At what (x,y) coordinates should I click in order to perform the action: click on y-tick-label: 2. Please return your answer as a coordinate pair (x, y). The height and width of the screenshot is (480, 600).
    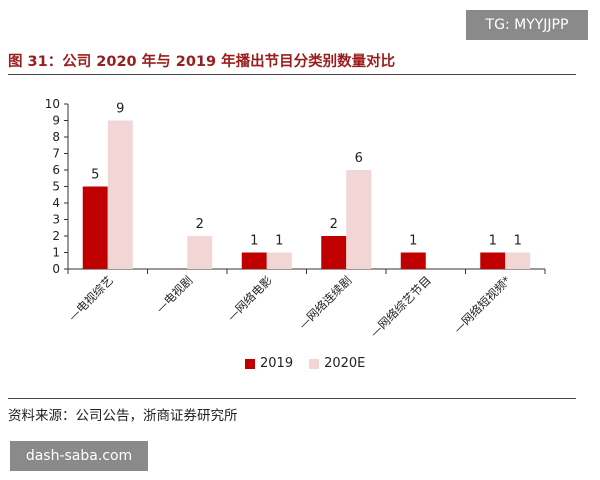
    Looking at the image, I should click on (56, 236).